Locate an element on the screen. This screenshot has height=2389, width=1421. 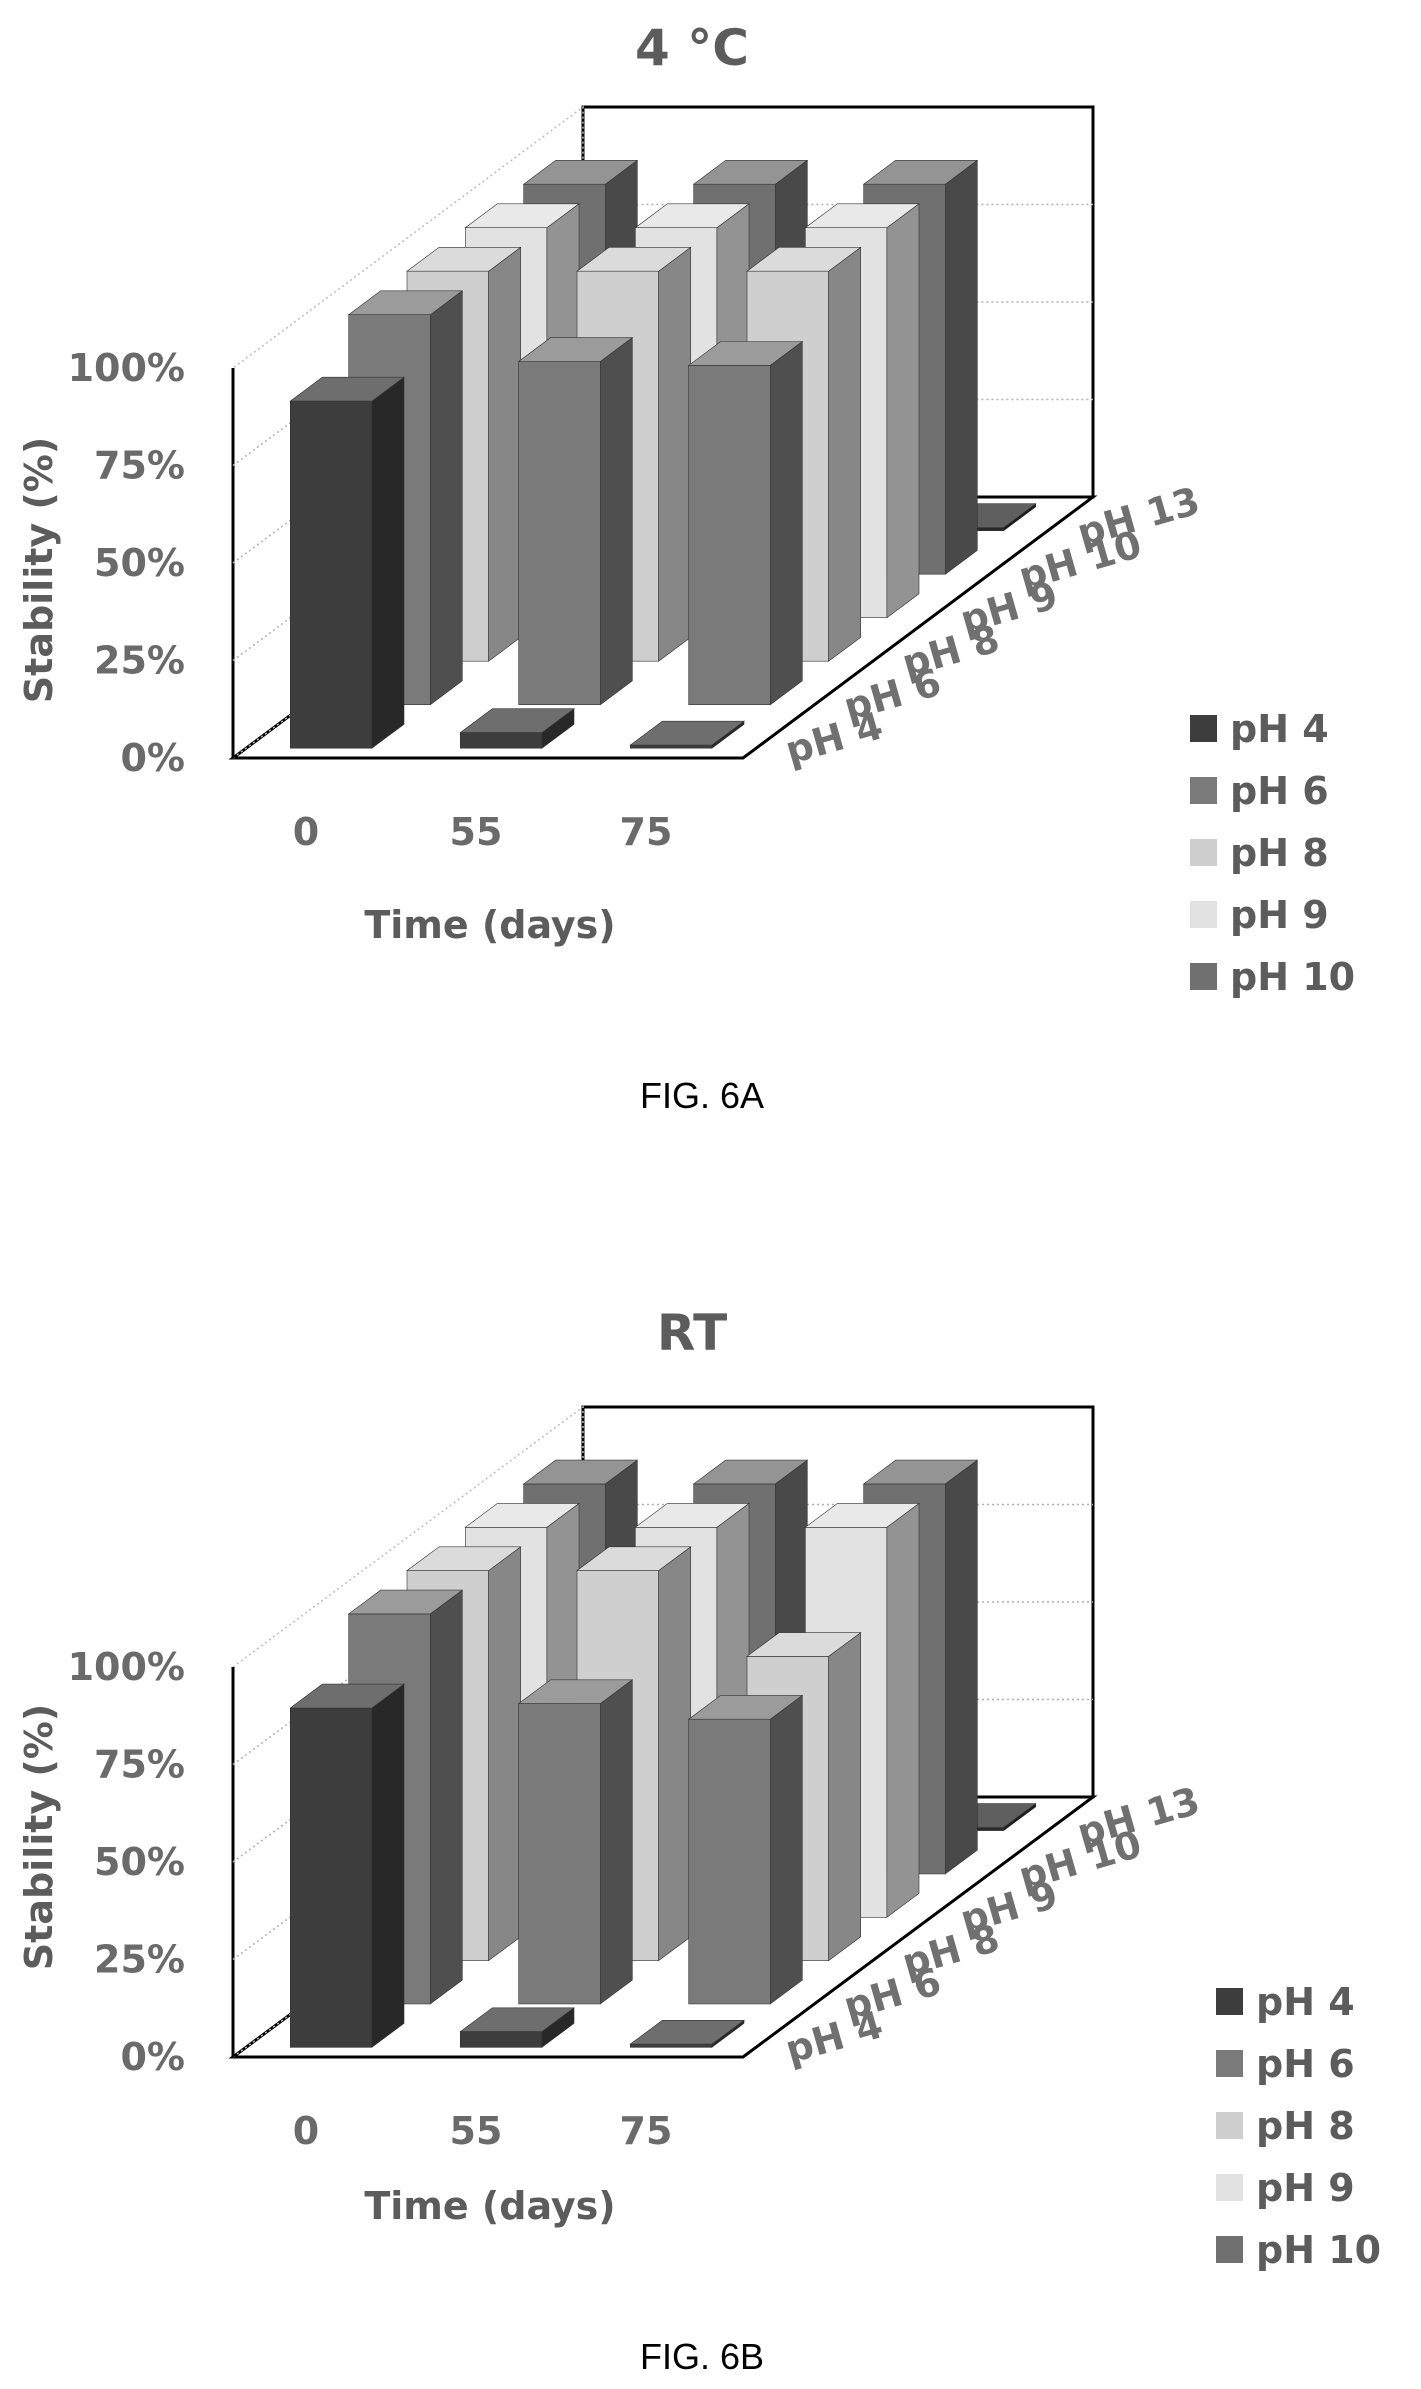
figure-caption: FIG. 6B is located at coordinates (702, 2356).